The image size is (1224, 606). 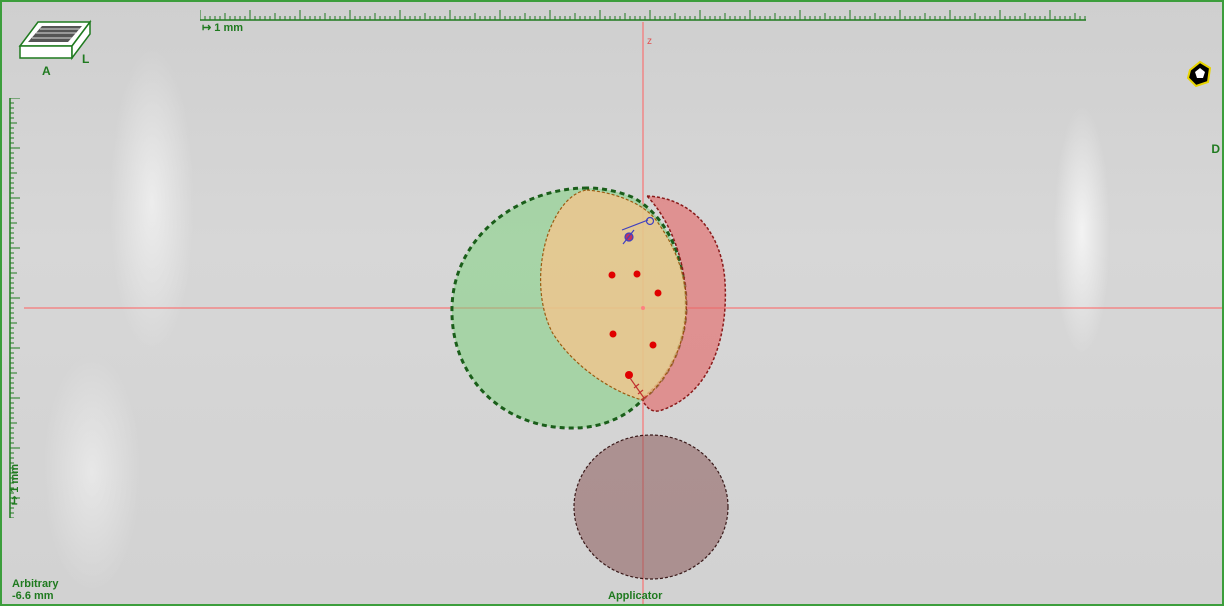 What do you see at coordinates (46, 71) in the screenshot?
I see `orientation-anterior-label: A` at bounding box center [46, 71].